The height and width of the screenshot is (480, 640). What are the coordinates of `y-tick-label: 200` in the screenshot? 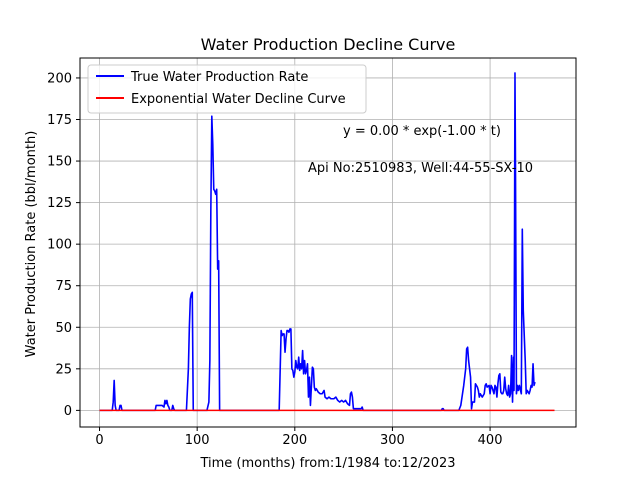 It's located at (59, 78).